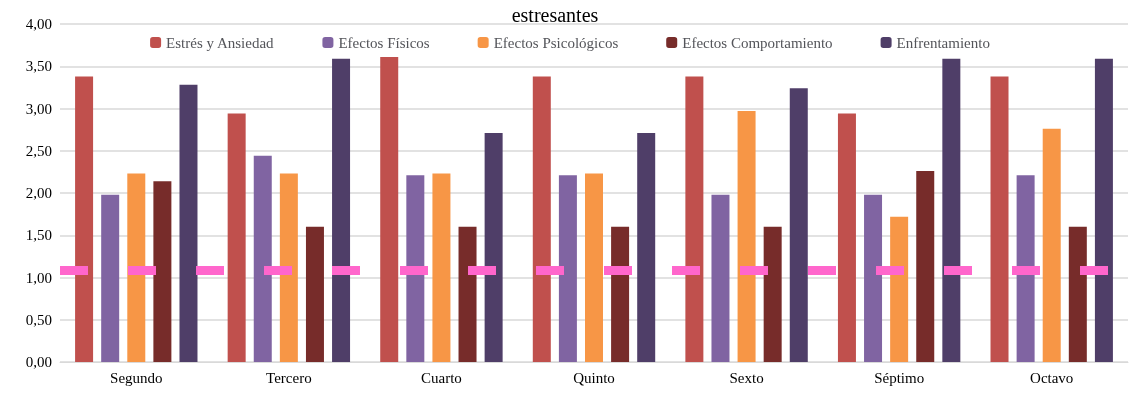 The image size is (1140, 400). I want to click on x-tick-label: Cuarto, so click(441, 377).